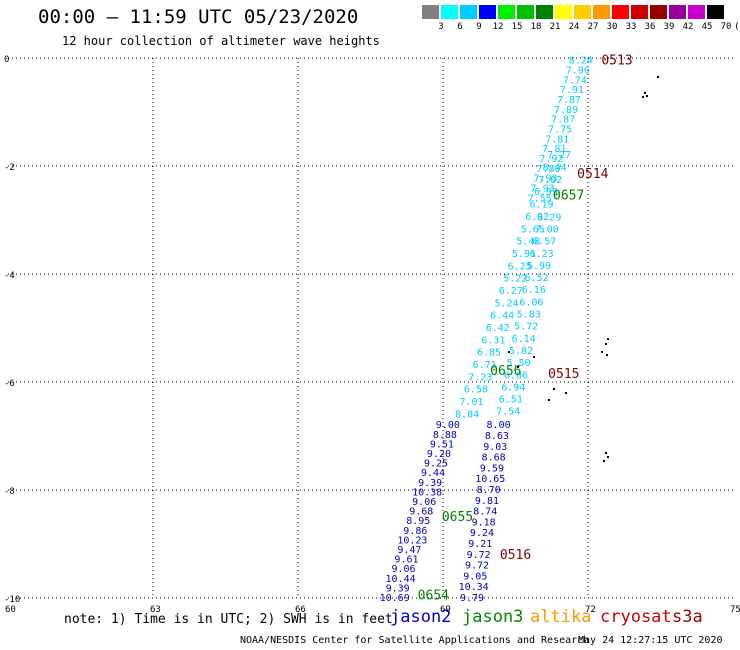 The width and height of the screenshot is (740, 650). Describe the element at coordinates (485, 512) in the screenshot. I see `wave-height-value: 8.74` at that location.